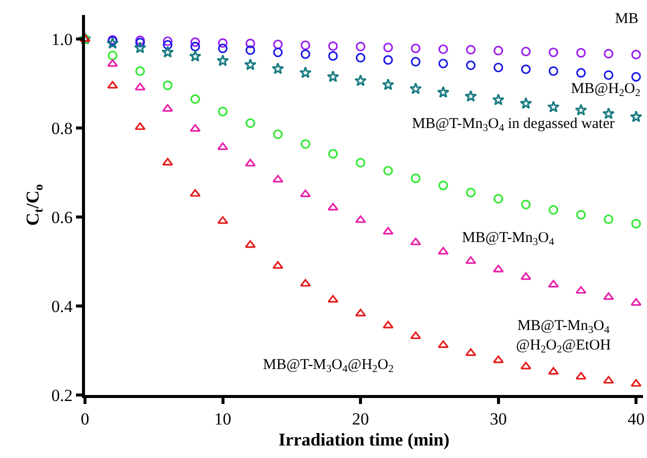 The image size is (647, 458). What do you see at coordinates (85, 418) in the screenshot?
I see `x-tick-label: 0` at bounding box center [85, 418].